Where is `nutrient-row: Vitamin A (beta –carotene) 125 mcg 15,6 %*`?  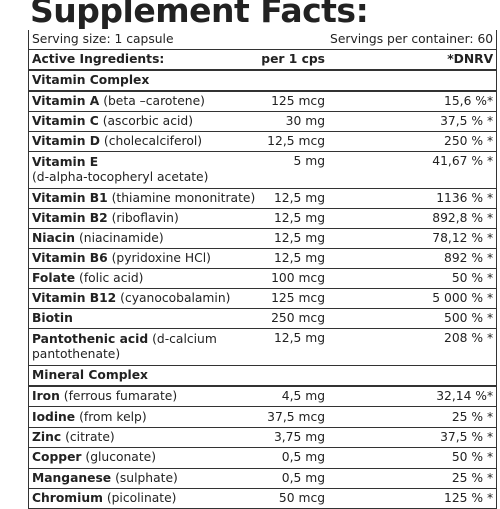
nutrient-row: Vitamin A (beta –carotene) 125 mcg 15,6 %* is located at coordinates (262, 101).